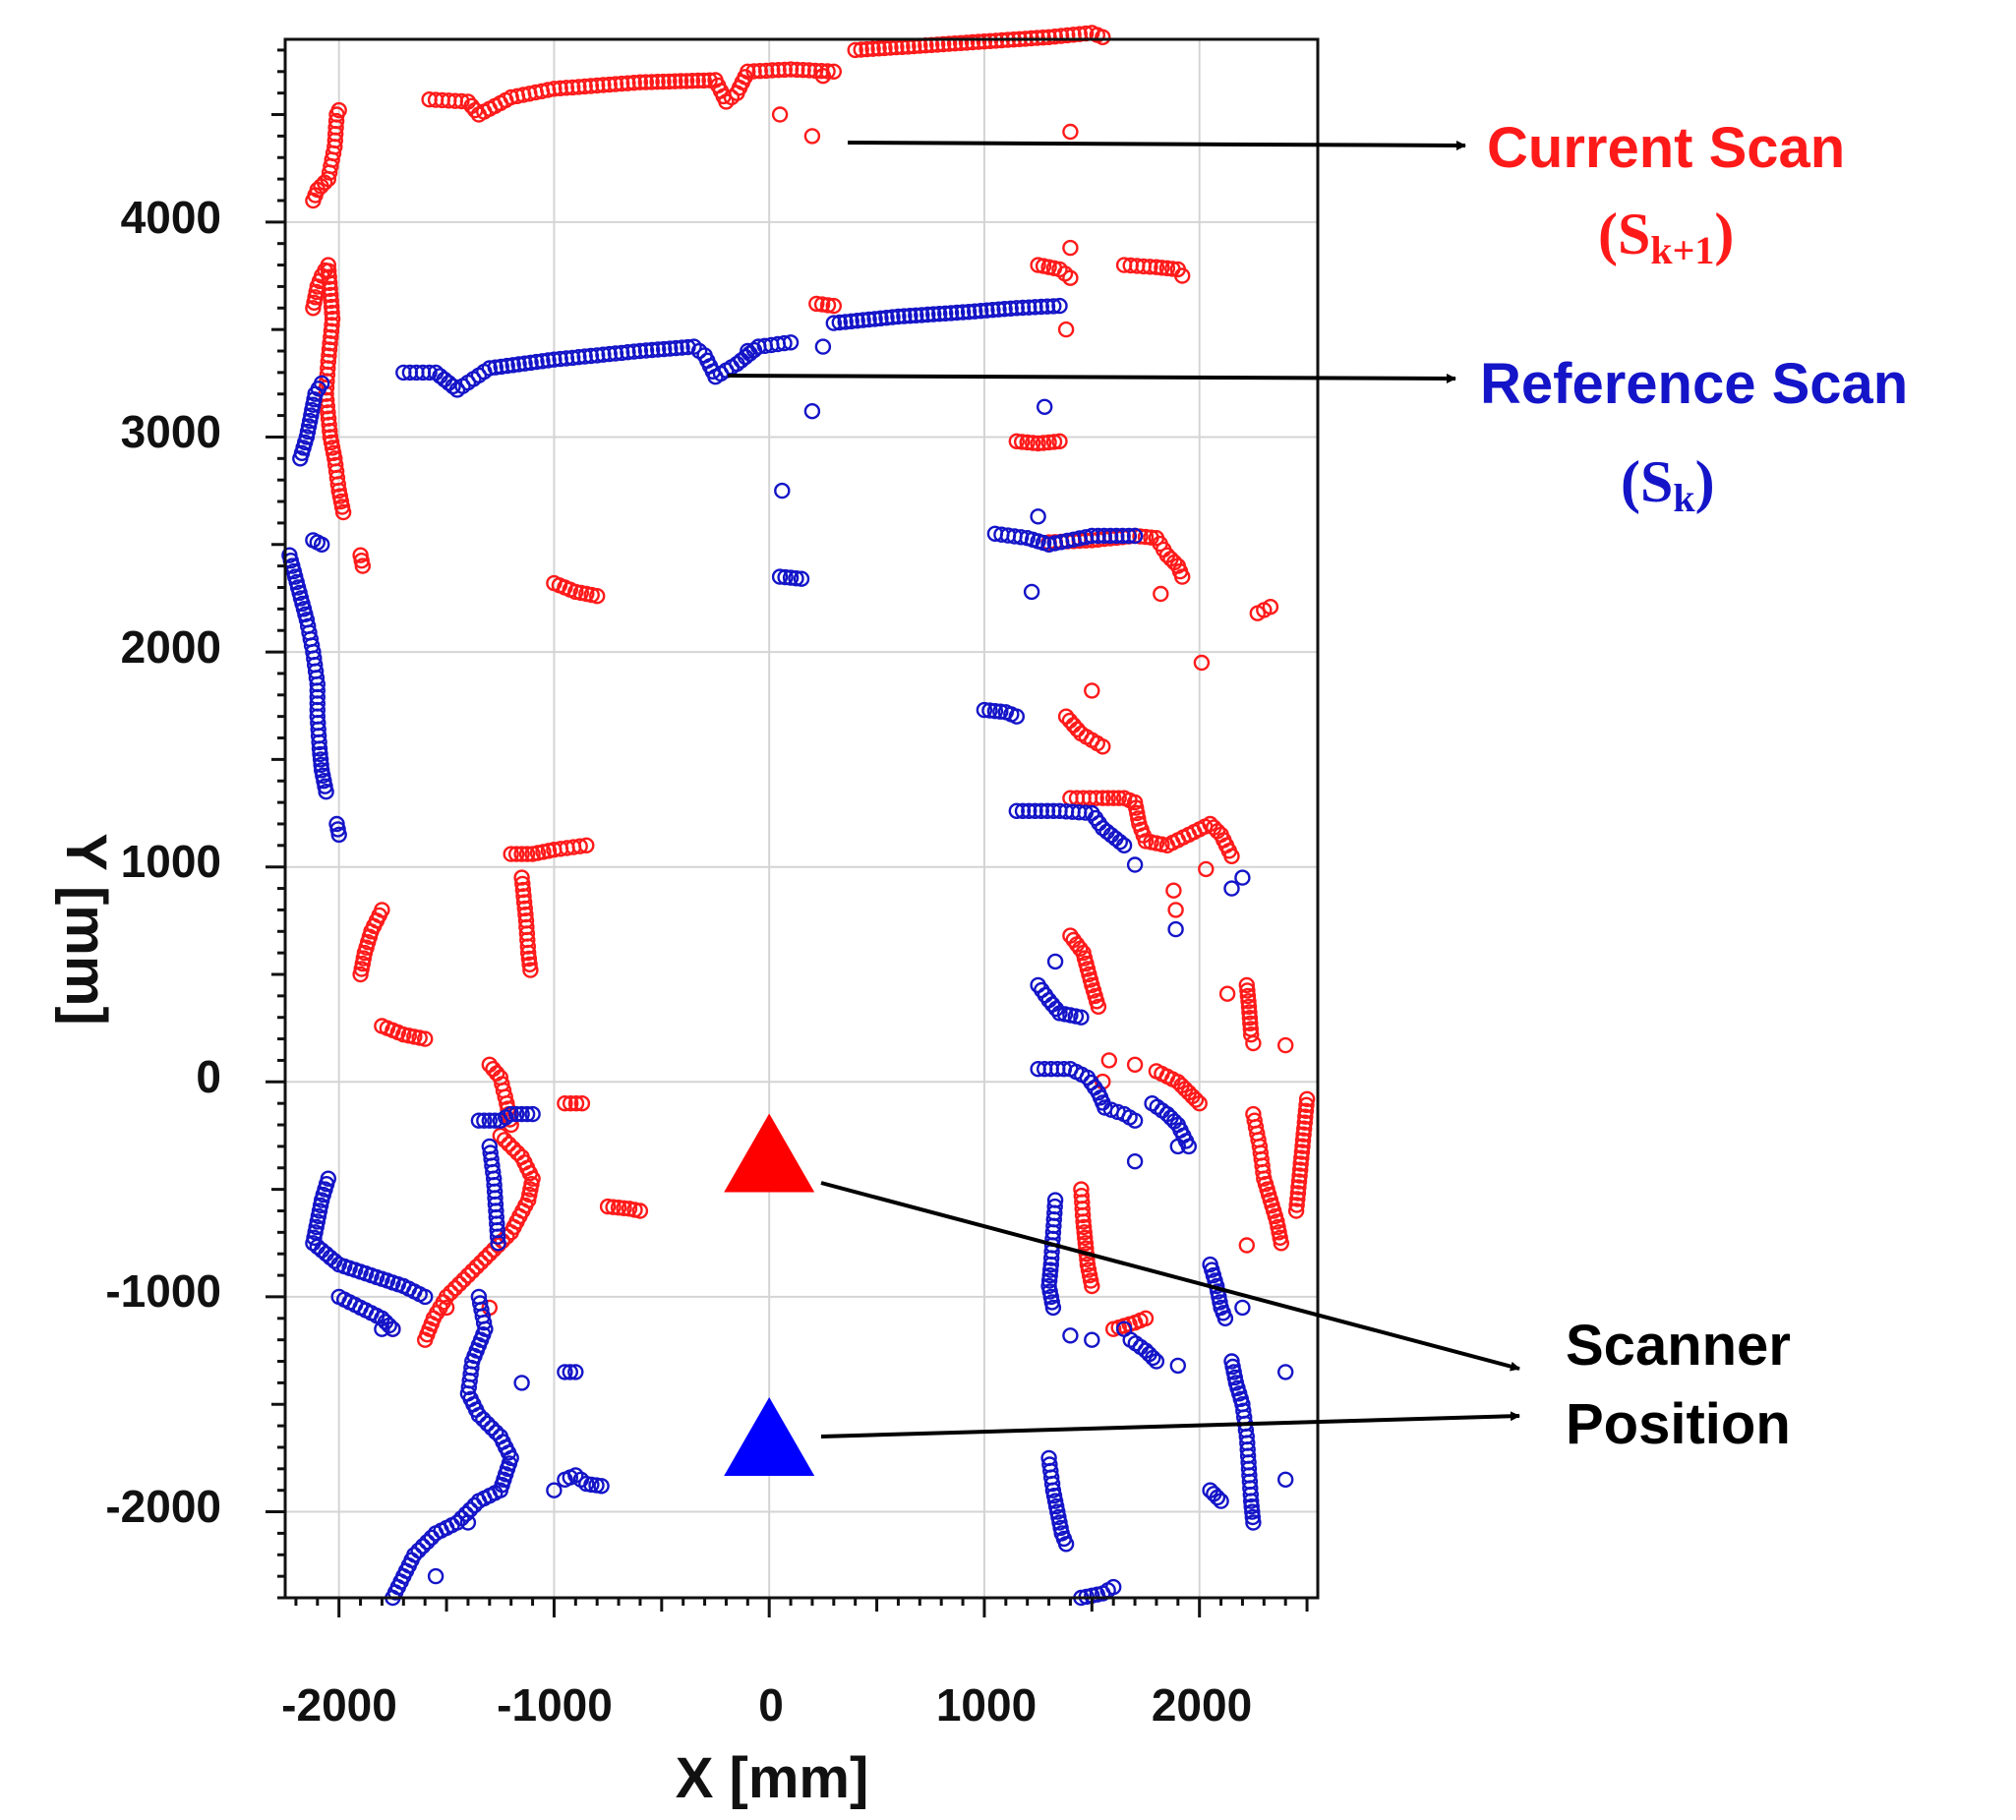 Image resolution: width=2016 pixels, height=1820 pixels. What do you see at coordinates (1666, 237) in the screenshot?
I see `current-scan-symbol: (Sk+1)` at bounding box center [1666, 237].